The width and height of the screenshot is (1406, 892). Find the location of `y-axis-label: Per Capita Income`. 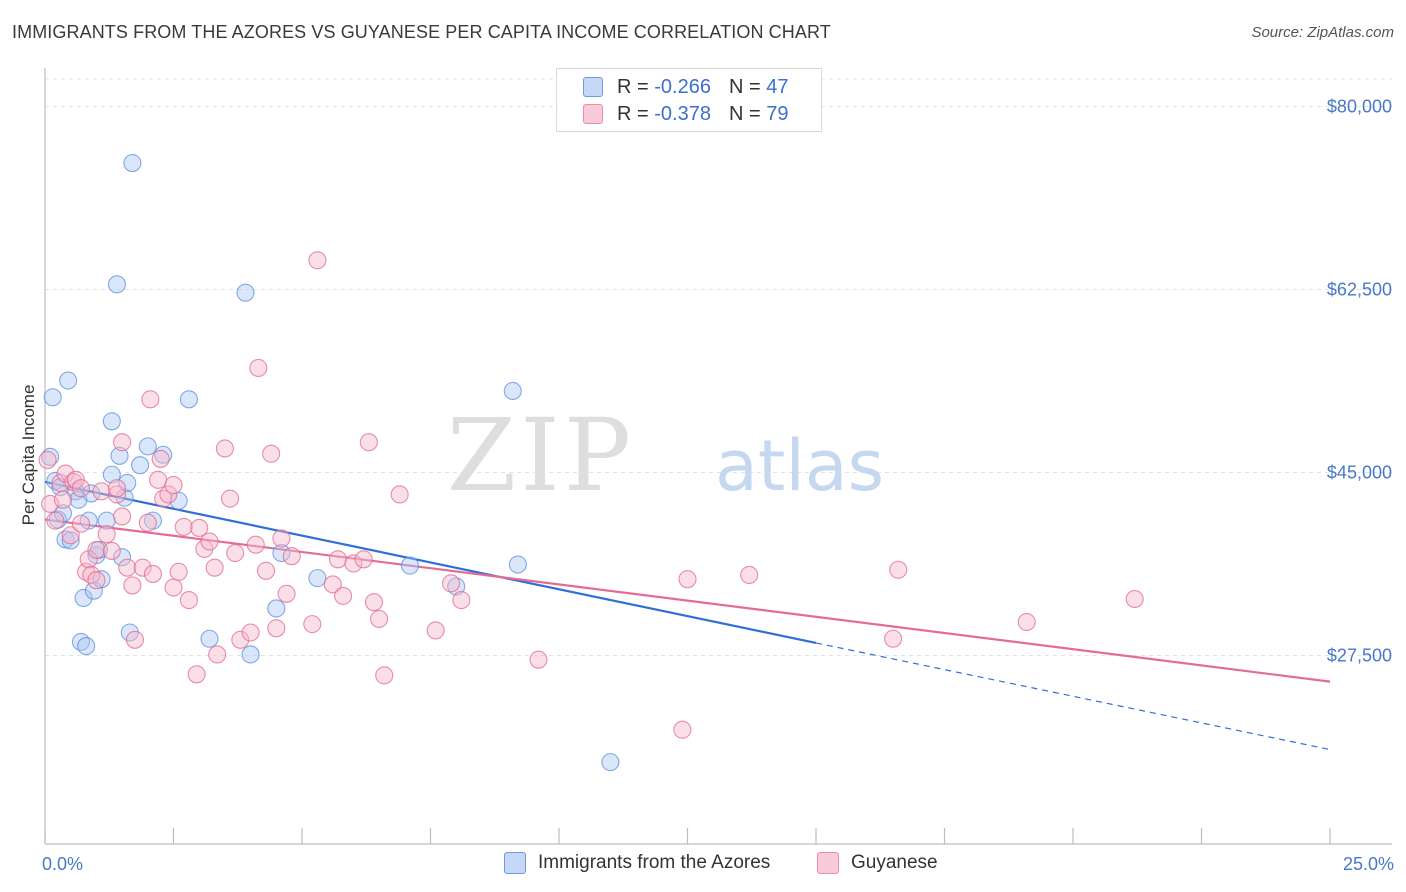

y-axis-label: Per Capita Income is located at coordinates (28, 455).